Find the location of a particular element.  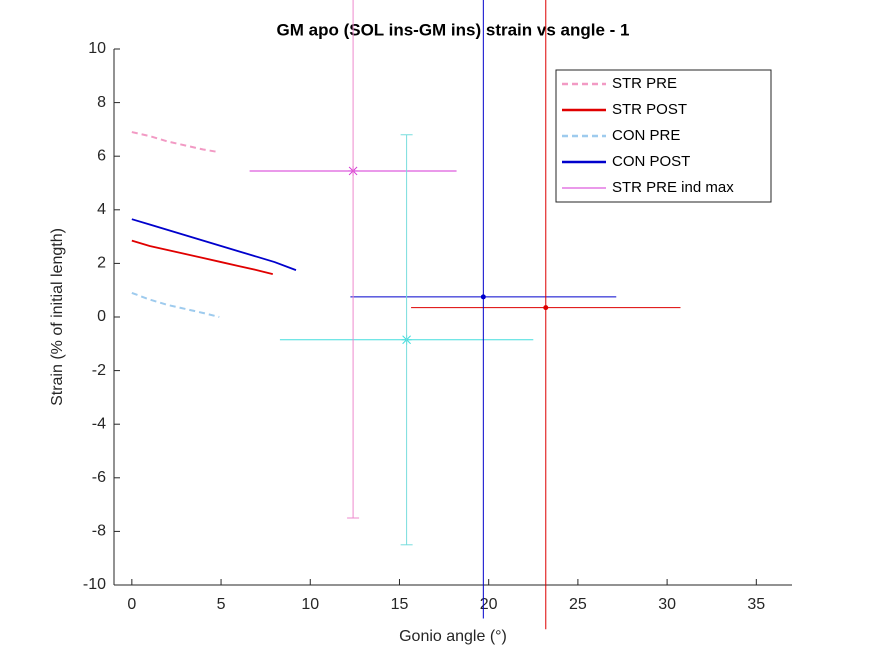

y-tick-label: 4 is located at coordinates (101, 209).